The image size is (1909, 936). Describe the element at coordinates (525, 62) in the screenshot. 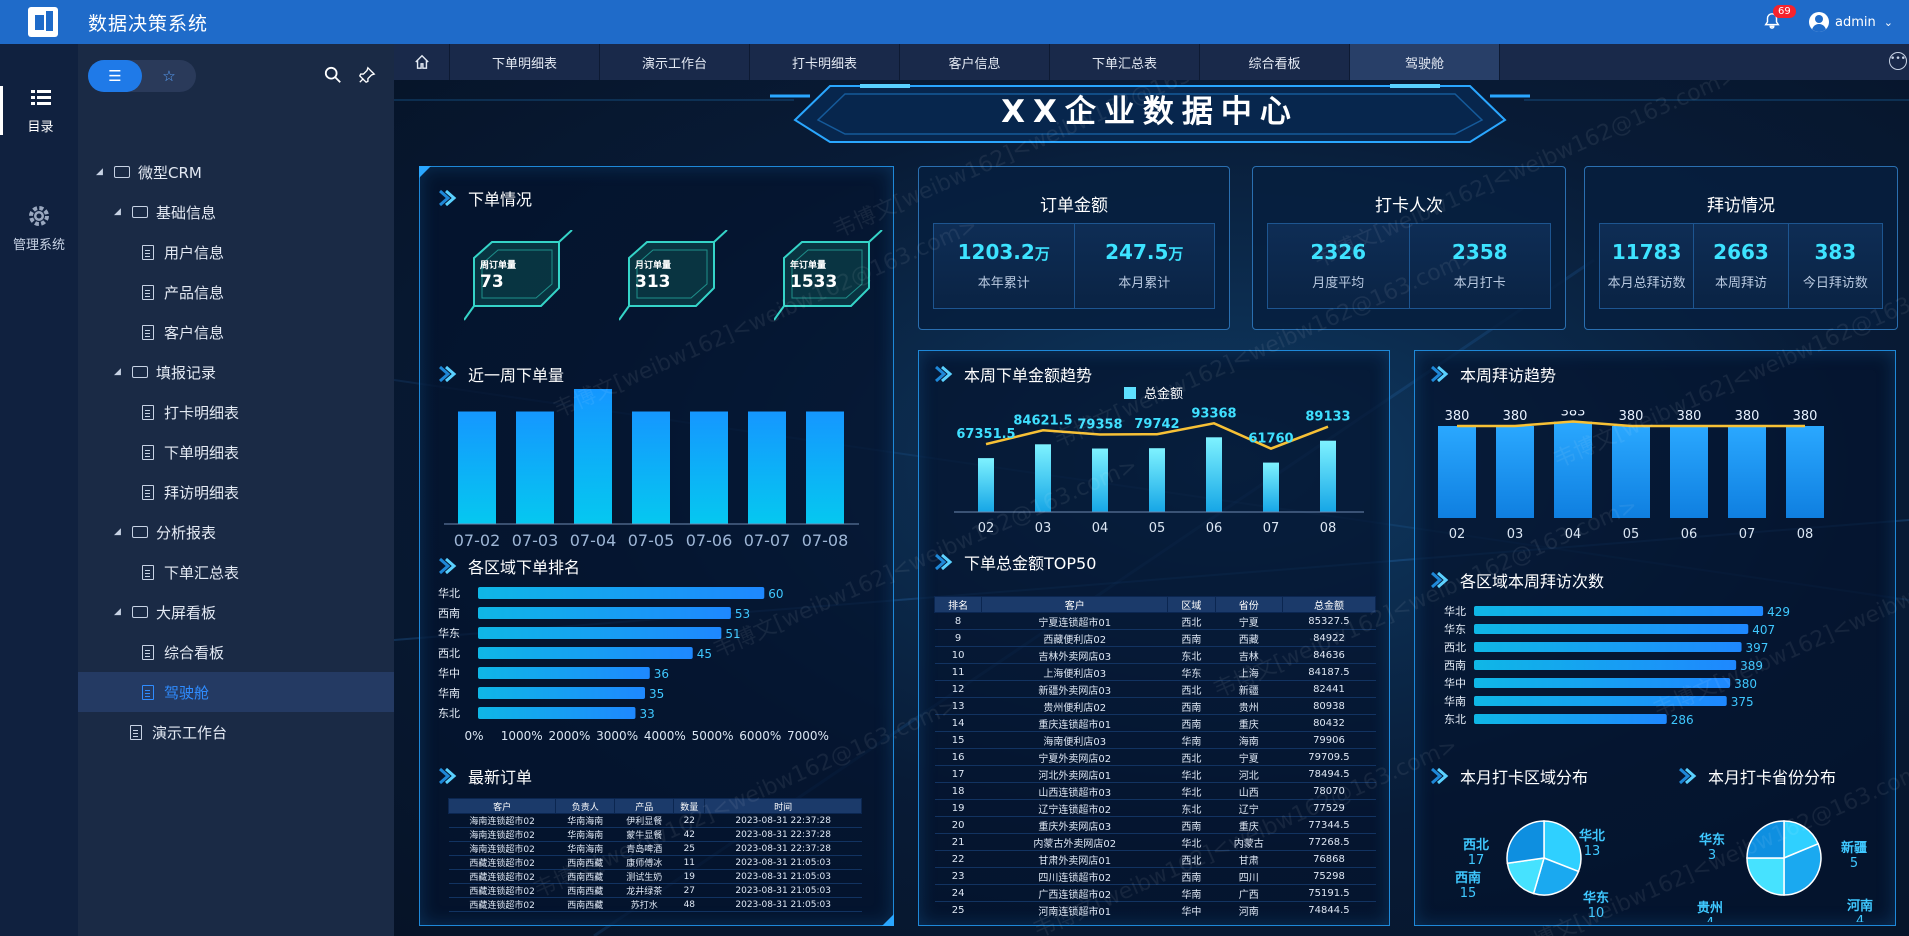

I see `tab-item: 下单明细表` at that location.